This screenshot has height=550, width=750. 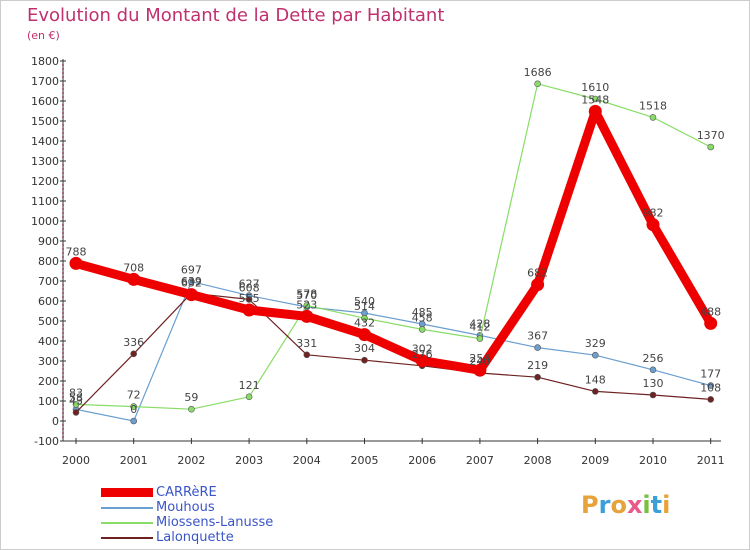 I want to click on logo-letter: t, so click(x=656, y=505).